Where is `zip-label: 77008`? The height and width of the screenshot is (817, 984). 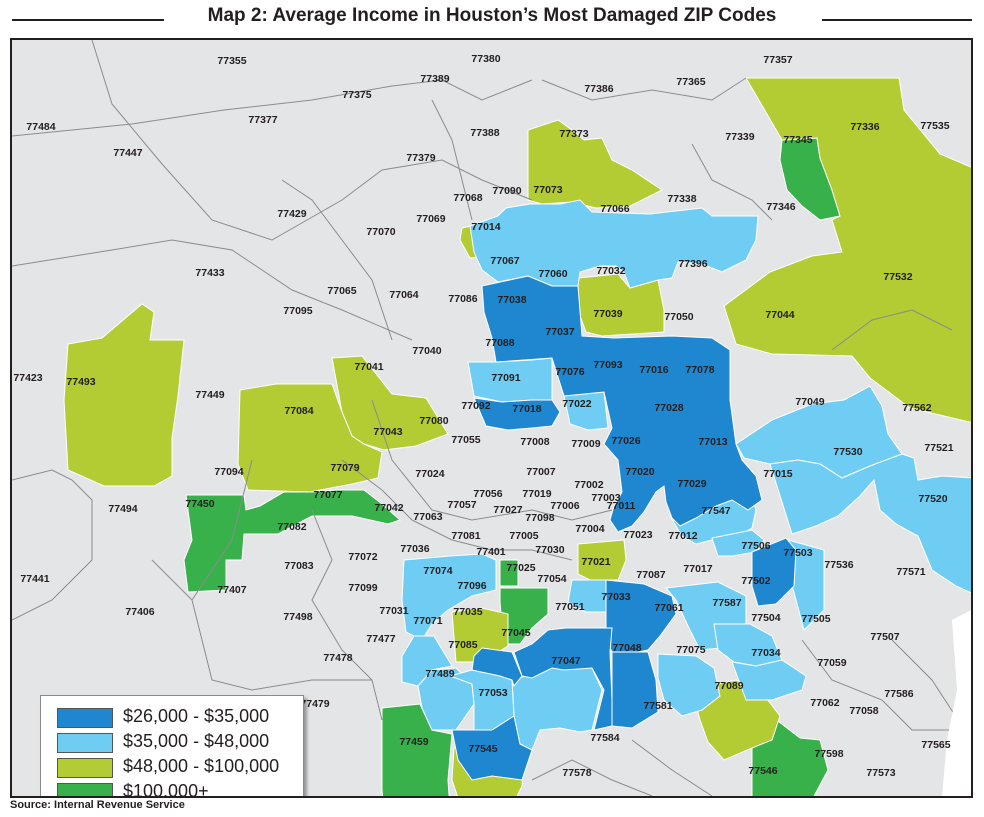
zip-label: 77008 is located at coordinates (534, 442).